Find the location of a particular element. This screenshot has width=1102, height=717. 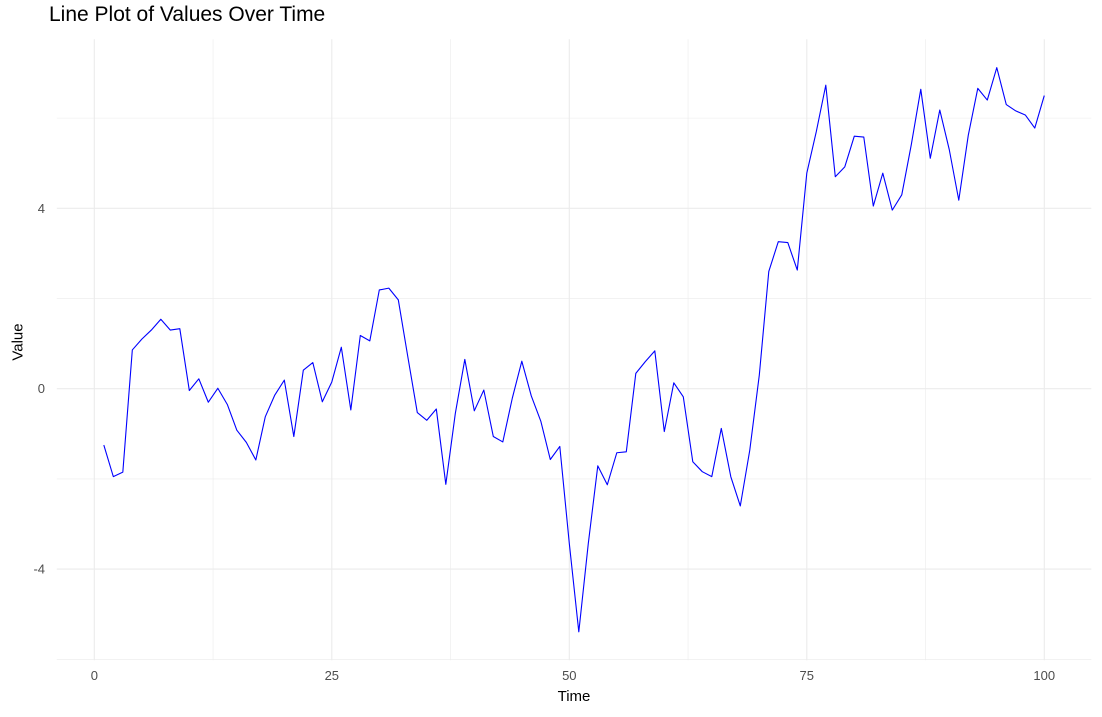

x-tick-label: 50 is located at coordinates (569, 675).